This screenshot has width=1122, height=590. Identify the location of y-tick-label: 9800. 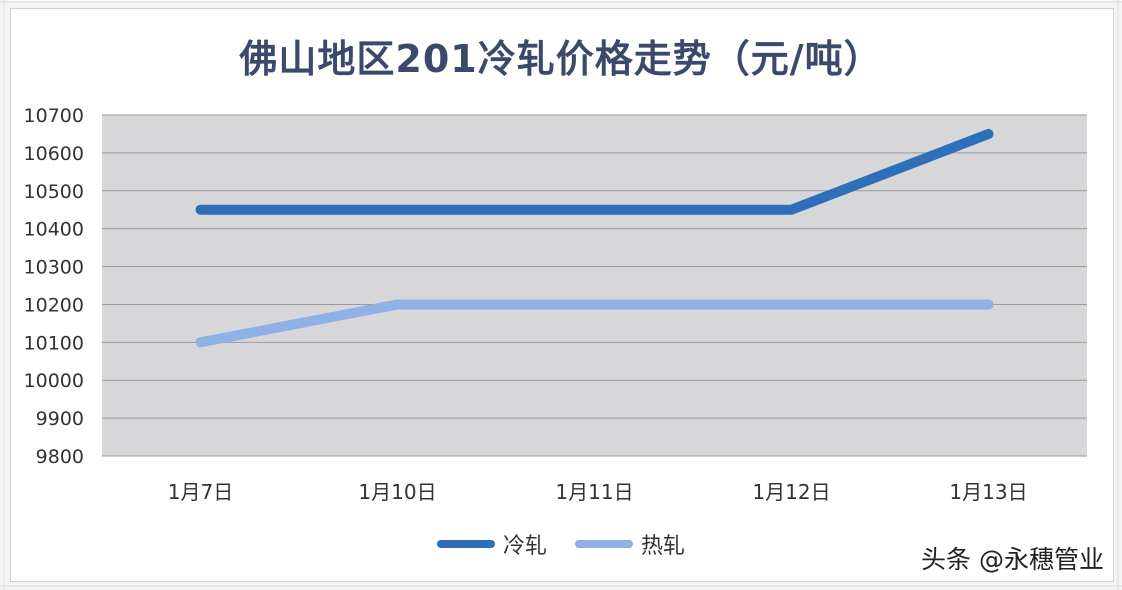
(60, 457).